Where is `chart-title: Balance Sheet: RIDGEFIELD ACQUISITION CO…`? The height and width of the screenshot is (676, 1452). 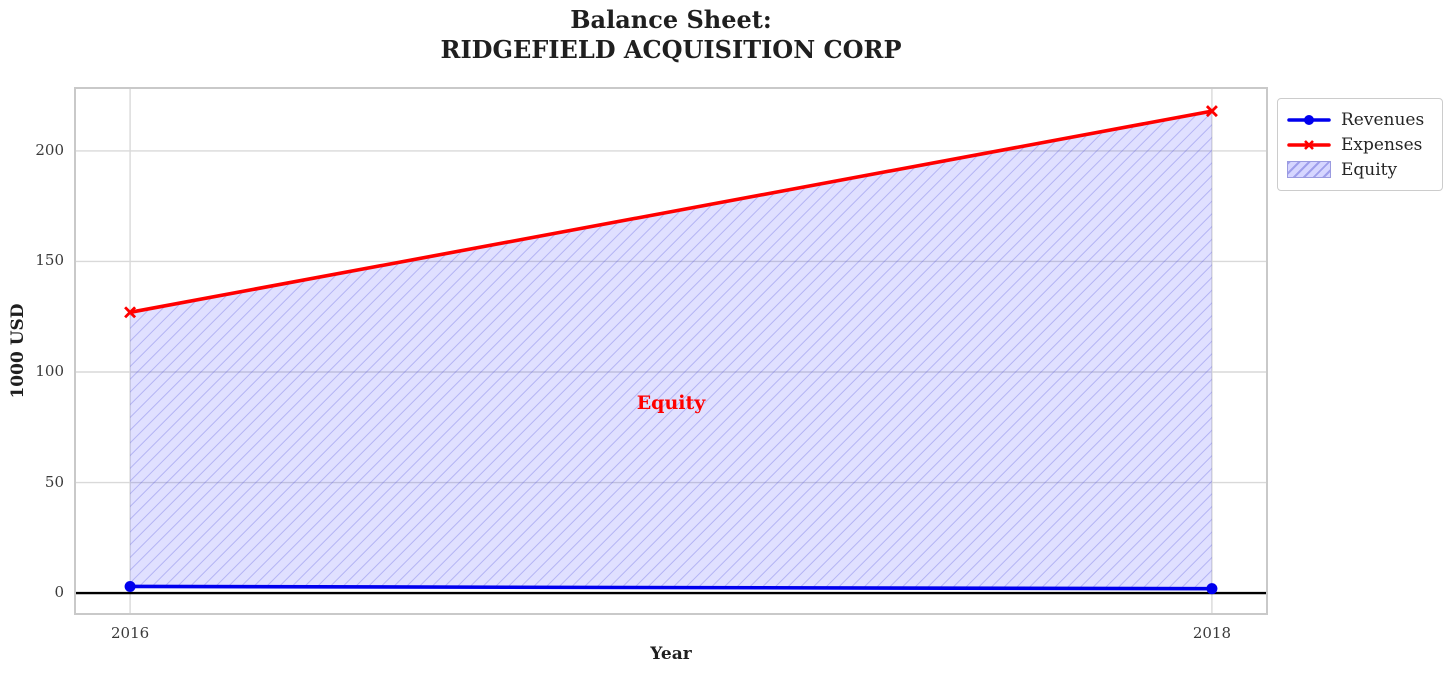 chart-title: Balance Sheet: RIDGEFIELD ACQUISITION CO… is located at coordinates (670, 35).